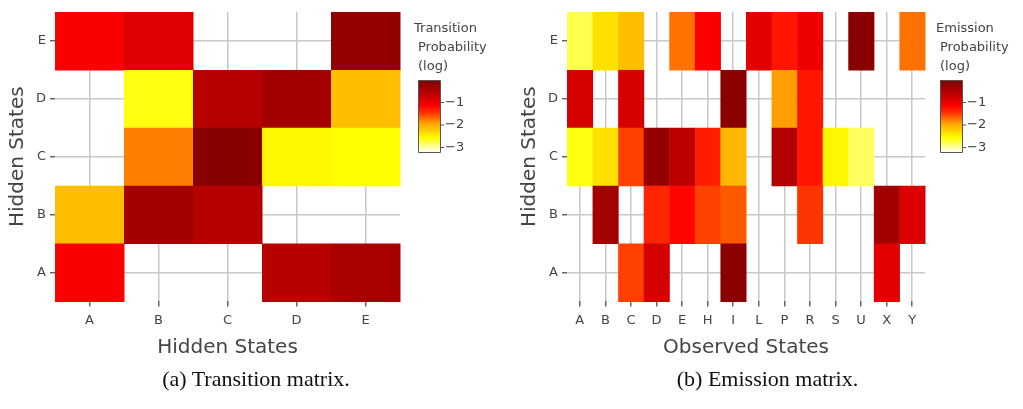 This screenshot has width=1023, height=409. Describe the element at coordinates (759, 319) in the screenshot. I see `x-tick-label: L` at that location.